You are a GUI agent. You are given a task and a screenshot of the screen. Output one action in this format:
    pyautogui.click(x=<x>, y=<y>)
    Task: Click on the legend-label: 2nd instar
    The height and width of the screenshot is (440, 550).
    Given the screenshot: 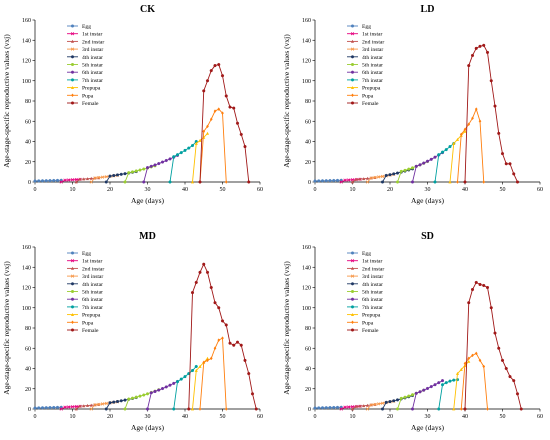 What is the action you would take?
    pyautogui.click(x=93, y=42)
    